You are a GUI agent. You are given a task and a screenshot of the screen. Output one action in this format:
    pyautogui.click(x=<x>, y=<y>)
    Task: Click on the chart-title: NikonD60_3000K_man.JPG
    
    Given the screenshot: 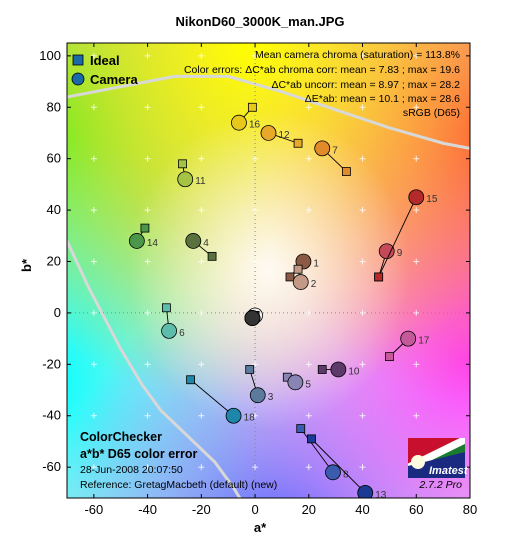 What is the action you would take?
    pyautogui.click(x=260, y=21)
    